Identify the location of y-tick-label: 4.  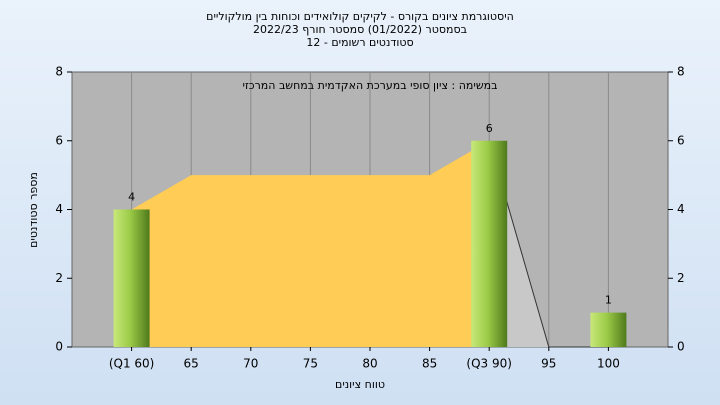
(59, 209).